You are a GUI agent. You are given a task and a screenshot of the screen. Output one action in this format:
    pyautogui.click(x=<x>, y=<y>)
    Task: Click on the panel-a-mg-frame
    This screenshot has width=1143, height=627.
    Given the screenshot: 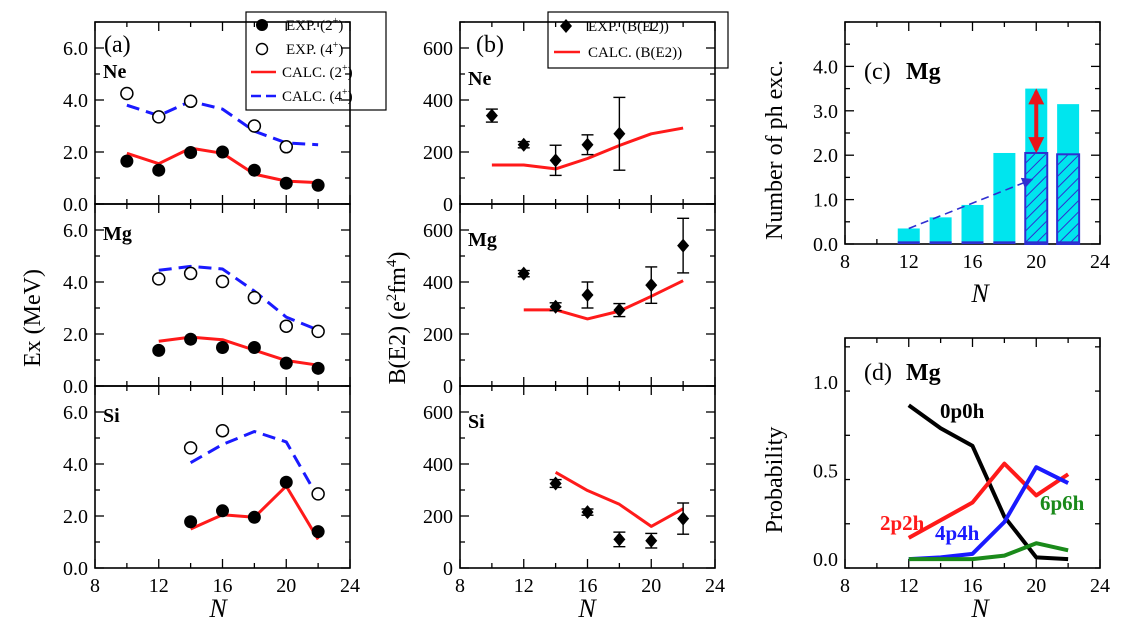 What is the action you would take?
    pyautogui.click(x=222, y=295)
    